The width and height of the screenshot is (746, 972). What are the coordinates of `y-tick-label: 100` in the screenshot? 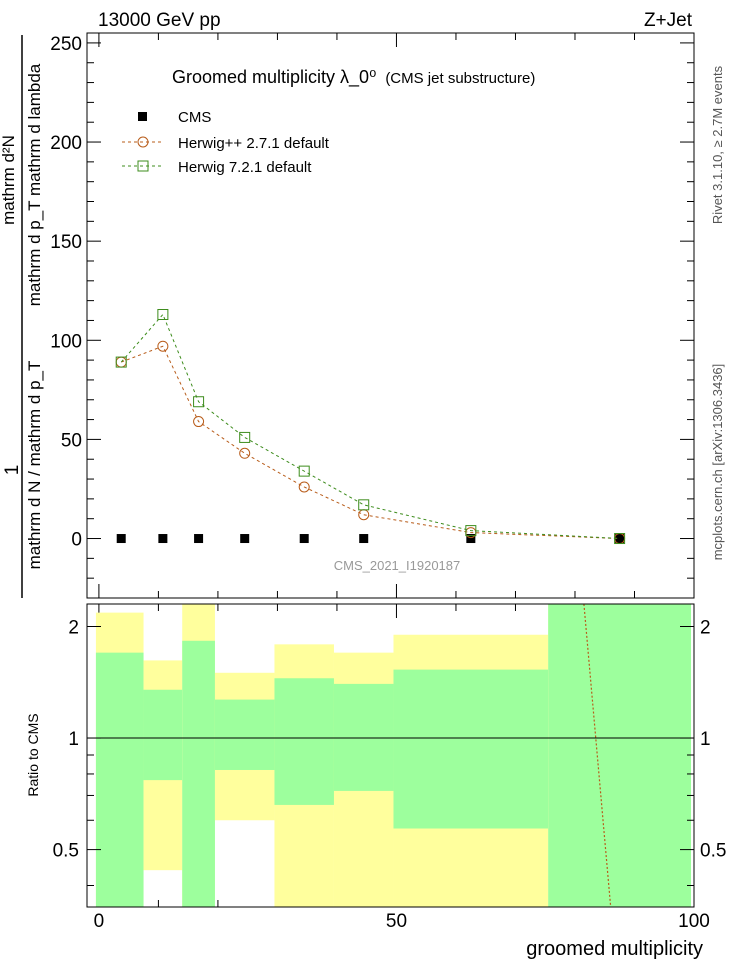 It's located at (66, 341).